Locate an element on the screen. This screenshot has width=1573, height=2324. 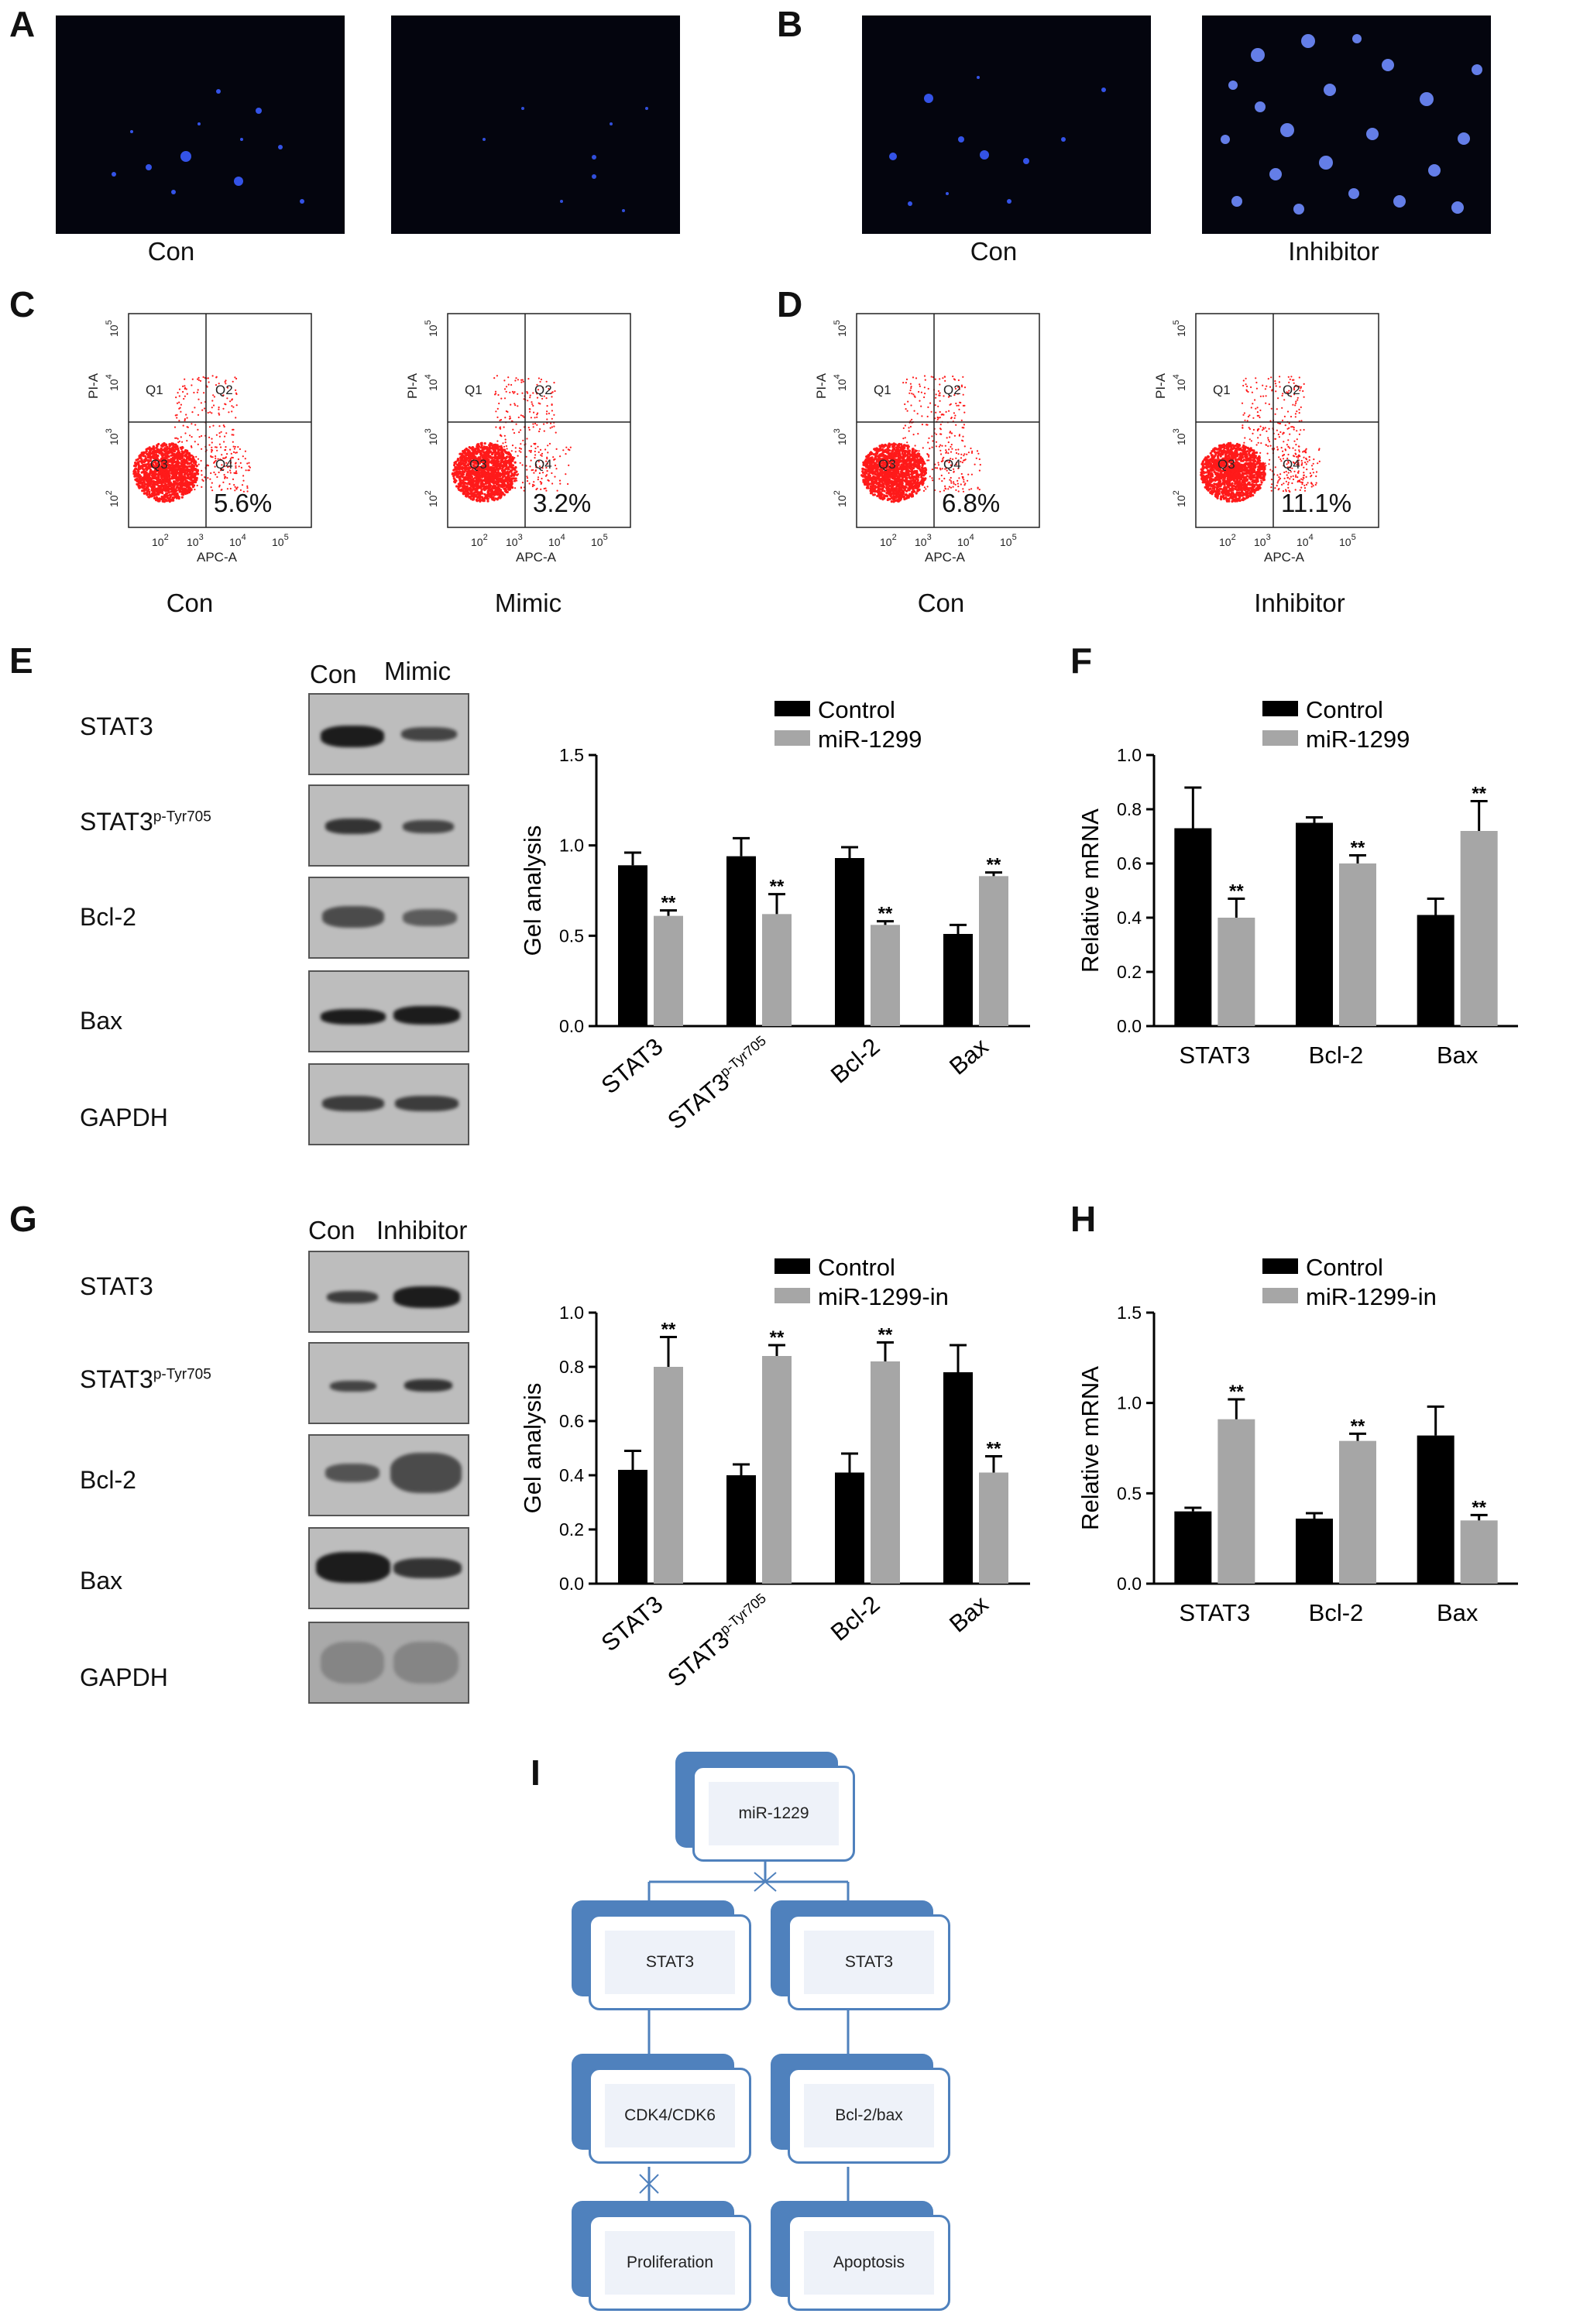
x-tick-label: Bcl-2 is located at coordinates (855, 1061).